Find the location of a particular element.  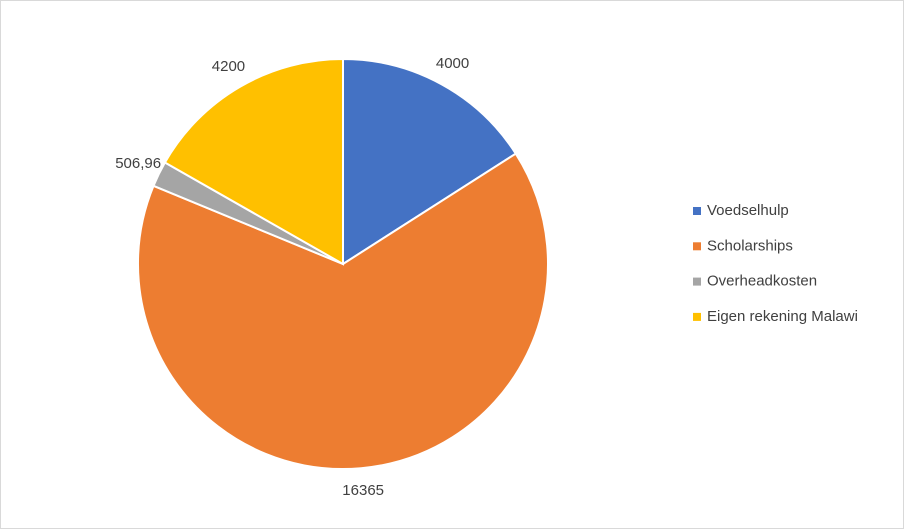

data-label: 506,96 is located at coordinates (138, 163).